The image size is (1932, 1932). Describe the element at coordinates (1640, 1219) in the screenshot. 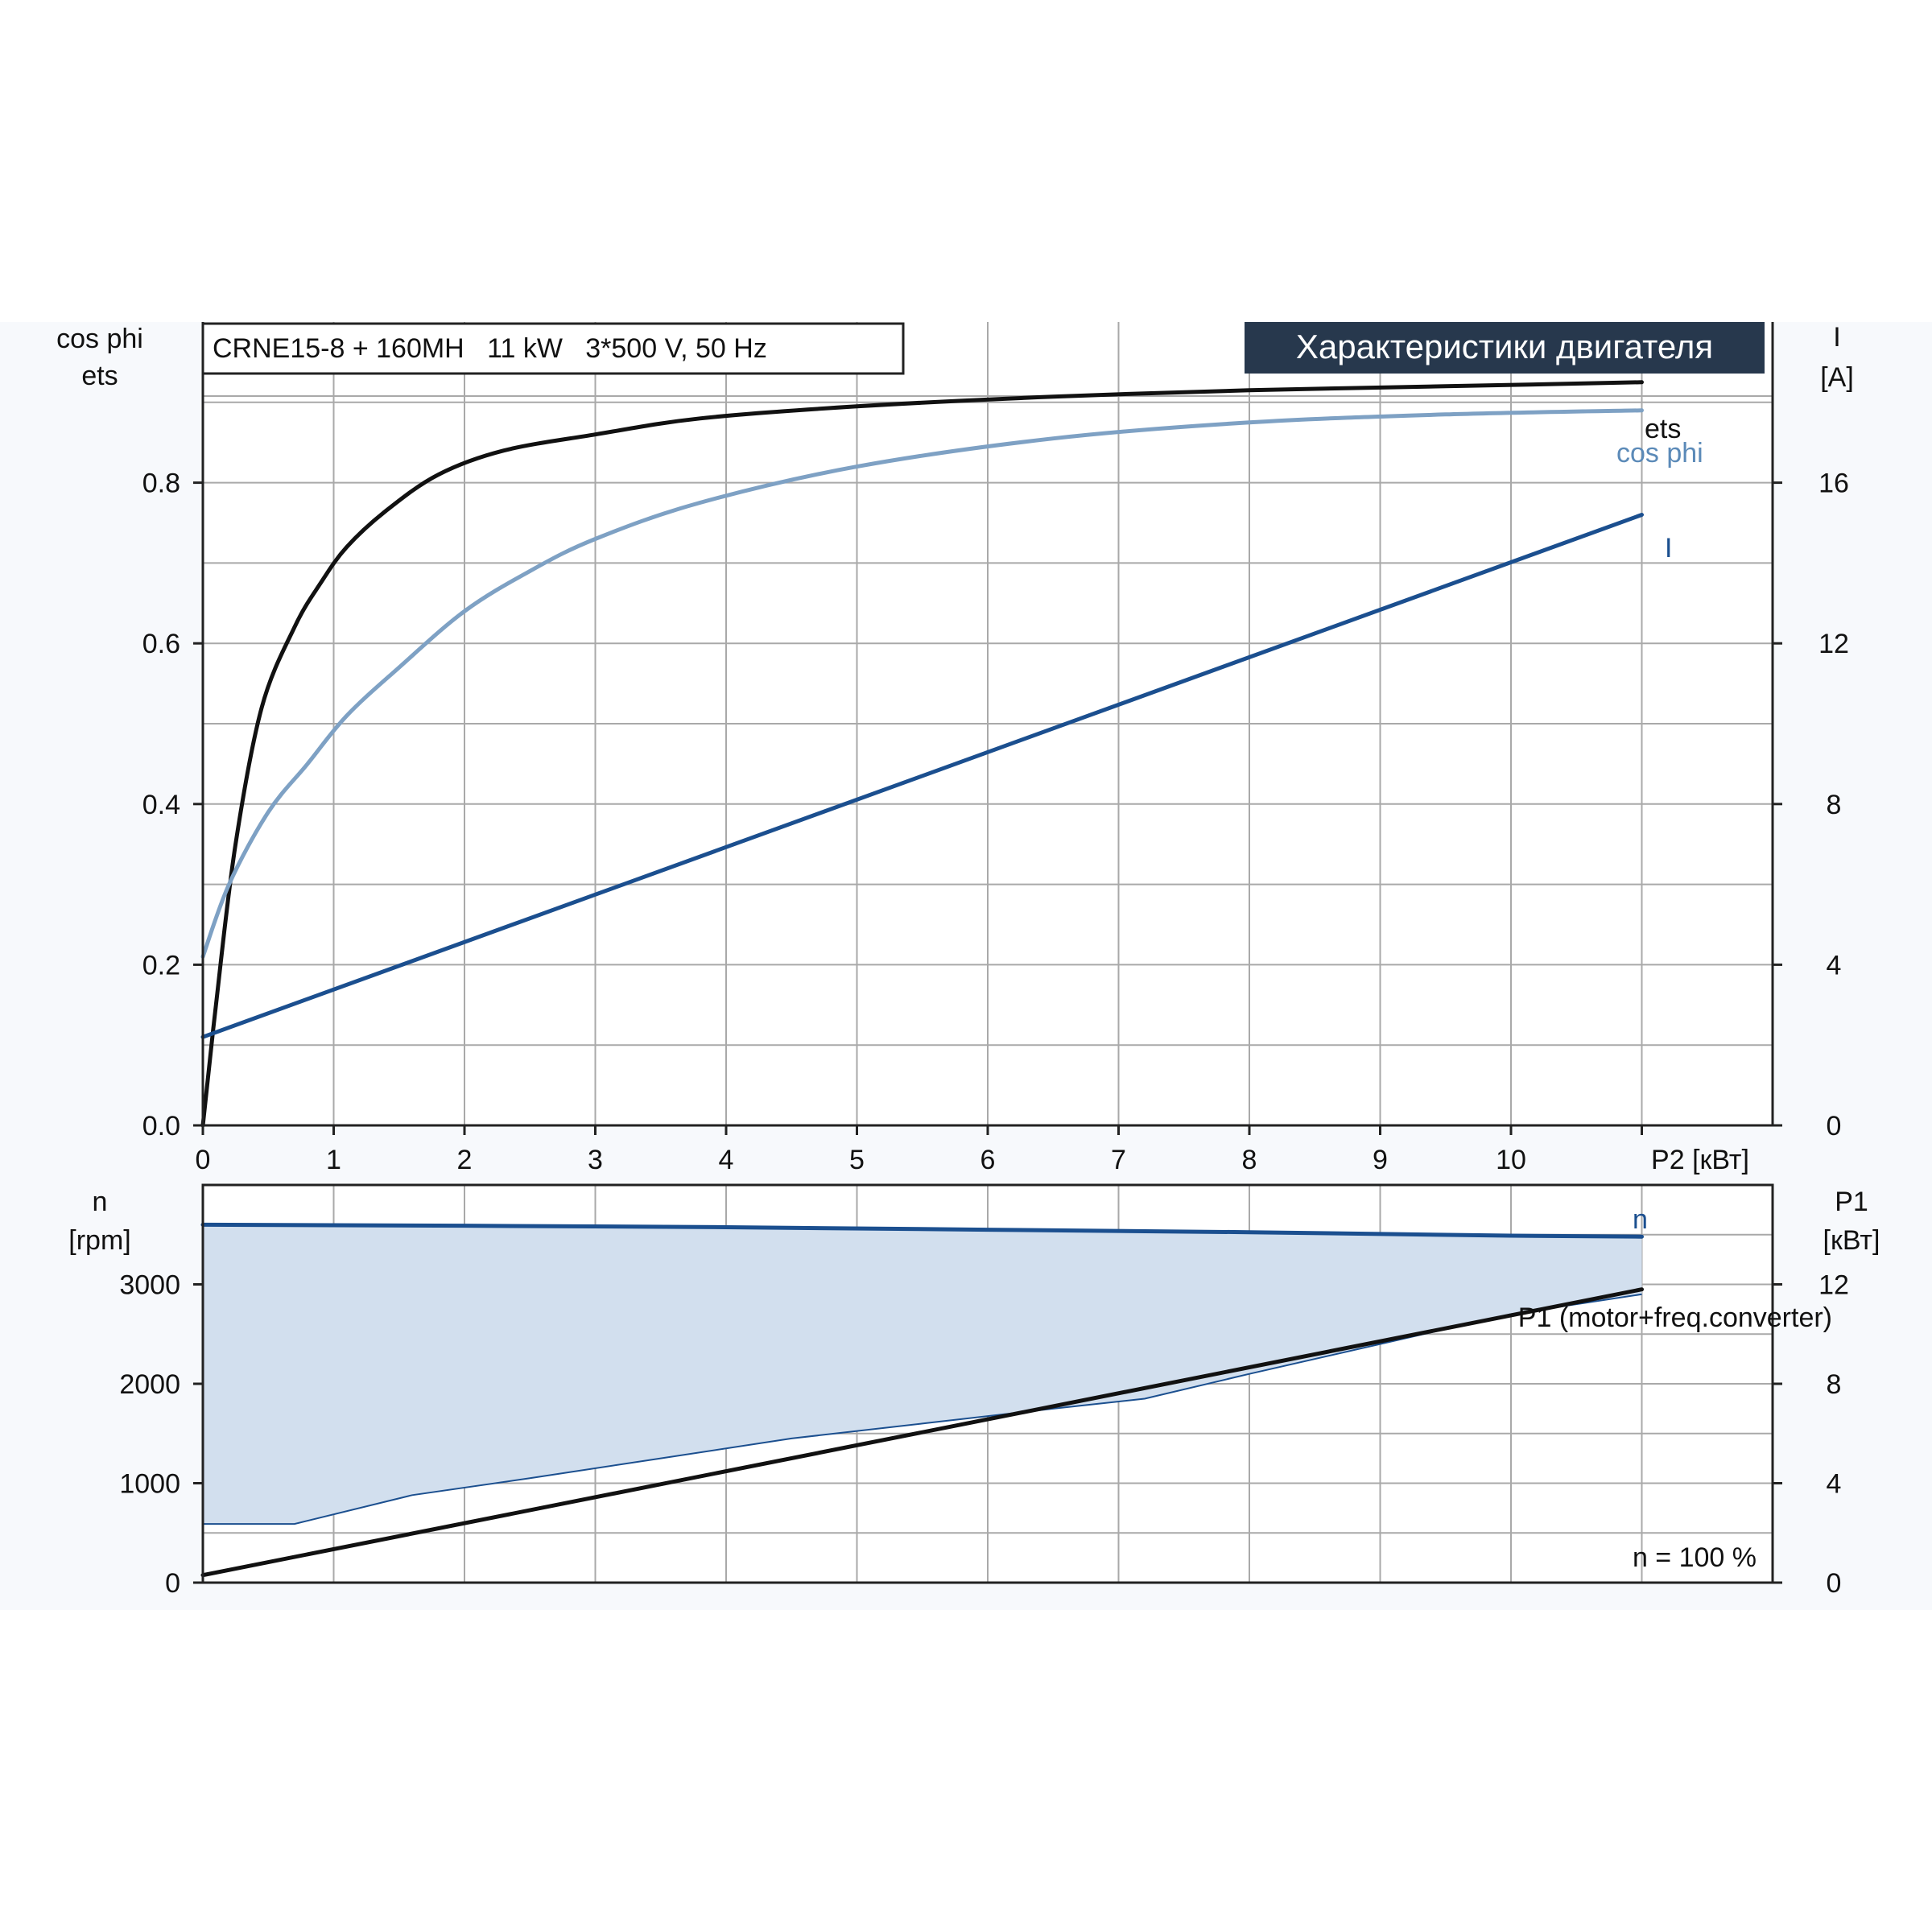

I see `series-label-n: n` at that location.